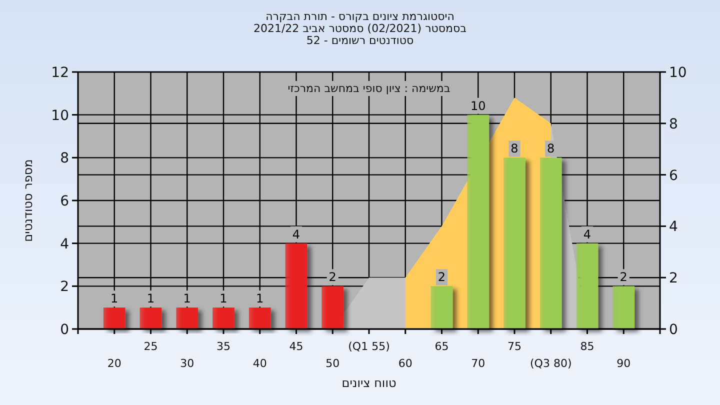 This screenshot has width=720, height=405. What do you see at coordinates (65, 202) in the screenshot?
I see `y-tick-label: 6` at bounding box center [65, 202].